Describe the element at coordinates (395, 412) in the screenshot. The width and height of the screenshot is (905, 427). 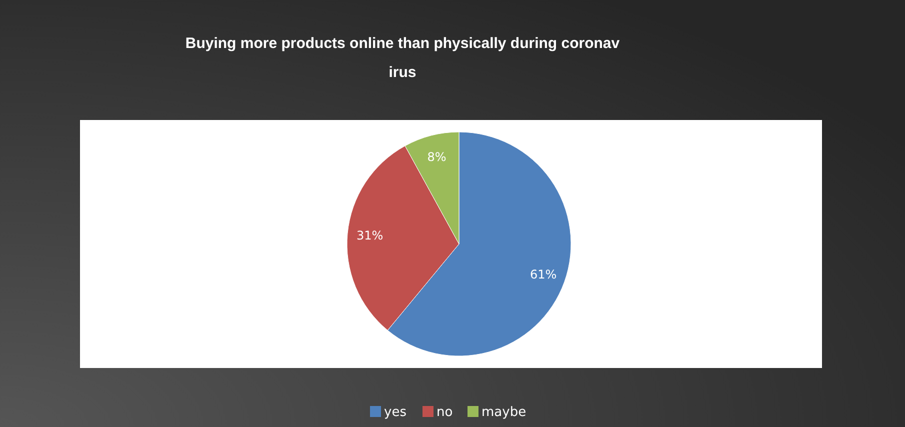
I see `legend-label: yes` at that location.